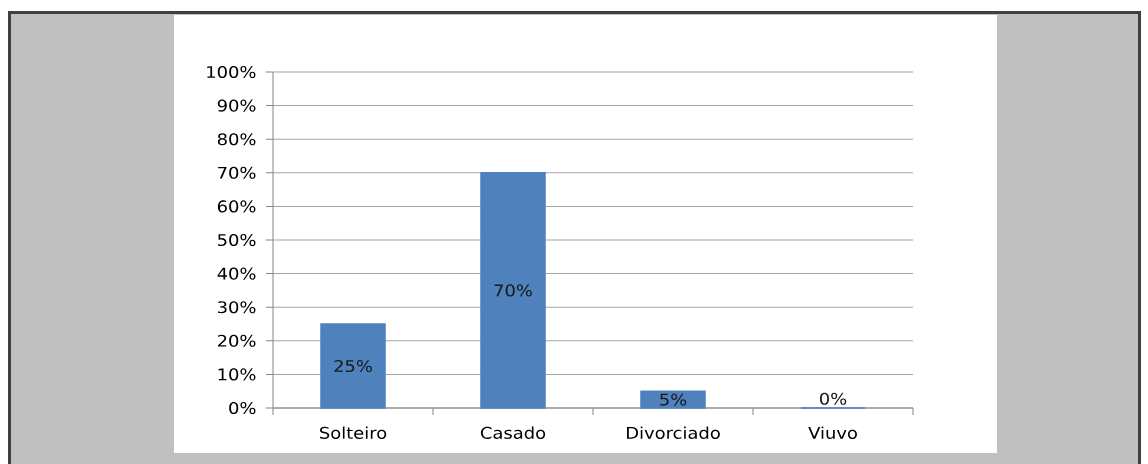  Describe the element at coordinates (237, 374) in the screenshot. I see `y-tick-label: 10%` at that location.